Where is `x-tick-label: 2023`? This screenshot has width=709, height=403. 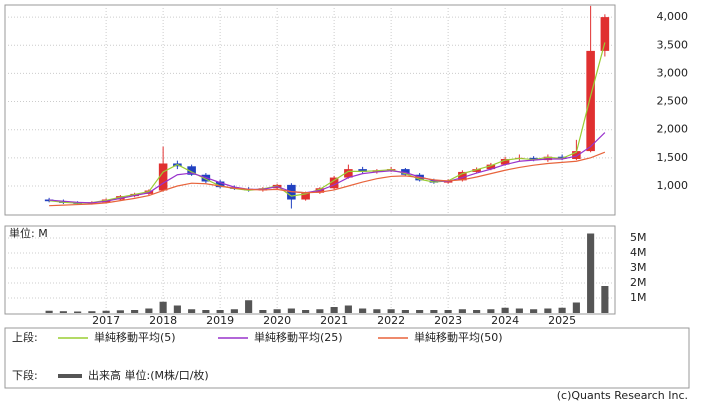 x-tick-label: 2023 is located at coordinates (448, 320).